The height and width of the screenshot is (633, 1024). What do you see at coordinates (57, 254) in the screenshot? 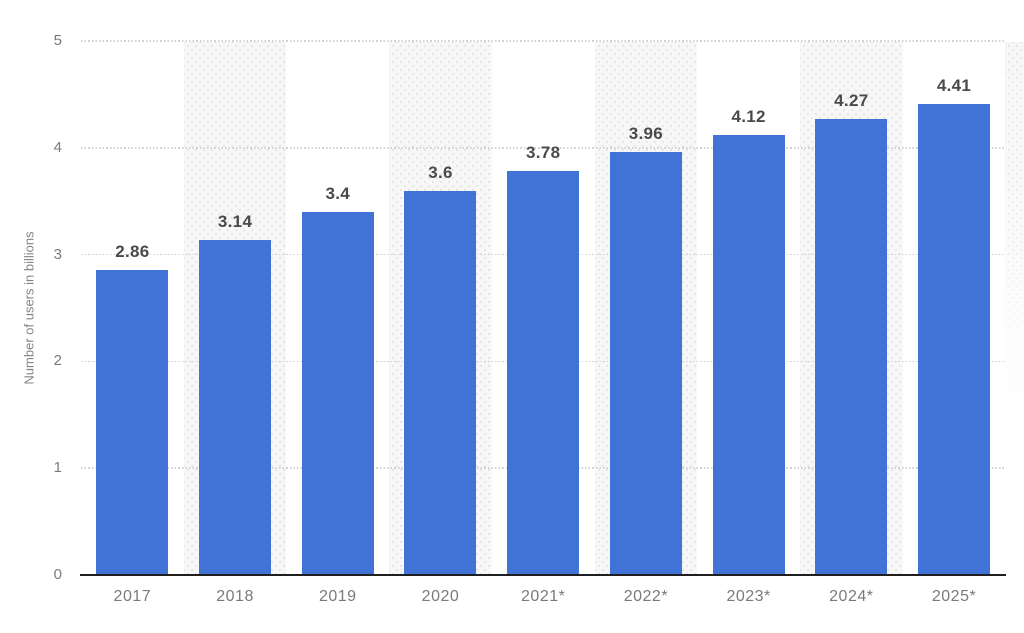
I see `y-tick-label: 3` at bounding box center [57, 254].